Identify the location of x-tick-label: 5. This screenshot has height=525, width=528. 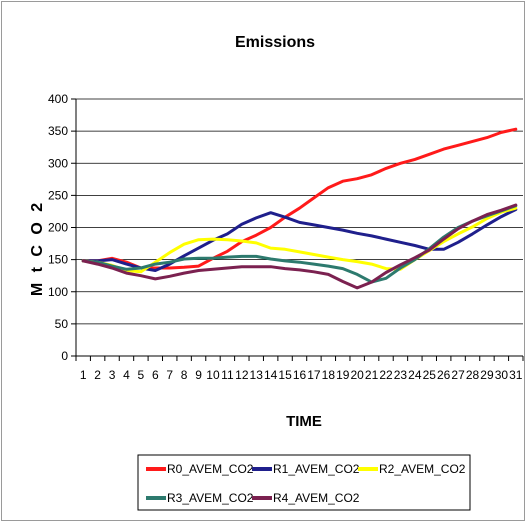
(141, 375).